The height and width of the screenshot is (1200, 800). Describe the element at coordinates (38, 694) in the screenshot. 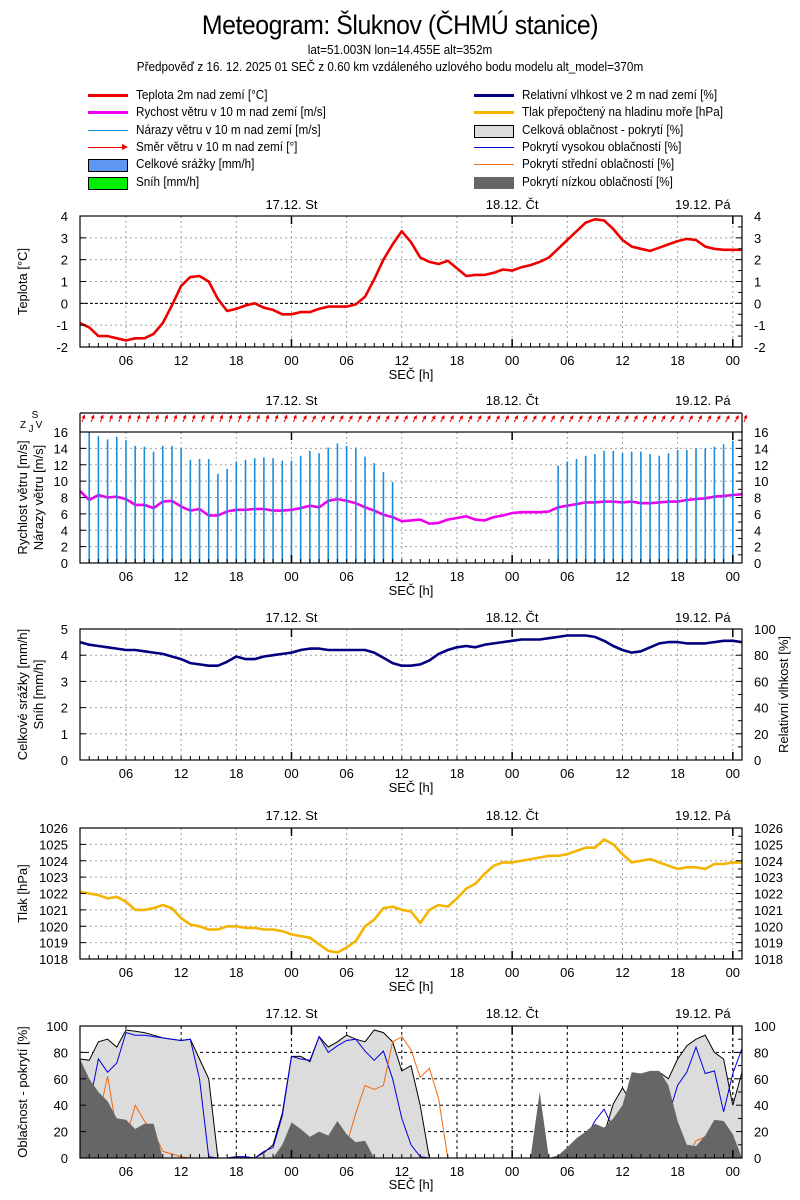

I see `y-axis-label-2: Sníh [mm/h]` at that location.